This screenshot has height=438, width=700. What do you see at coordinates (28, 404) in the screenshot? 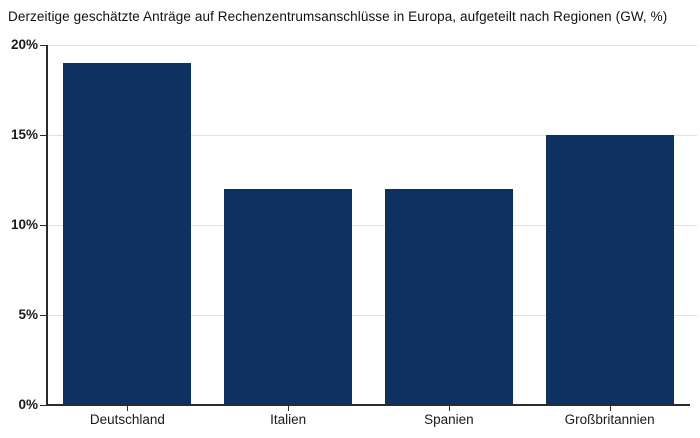
I see `y-tick-label: 0%` at bounding box center [28, 404].